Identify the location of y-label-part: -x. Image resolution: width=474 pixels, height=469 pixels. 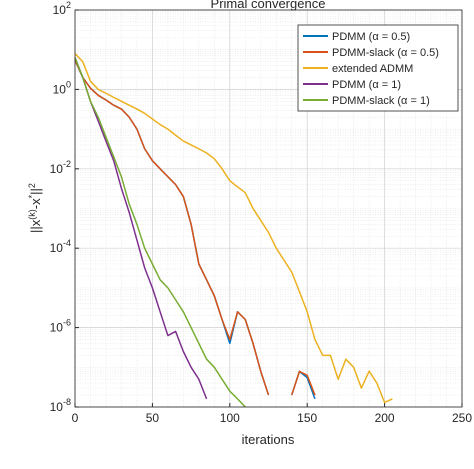
(35, 203).